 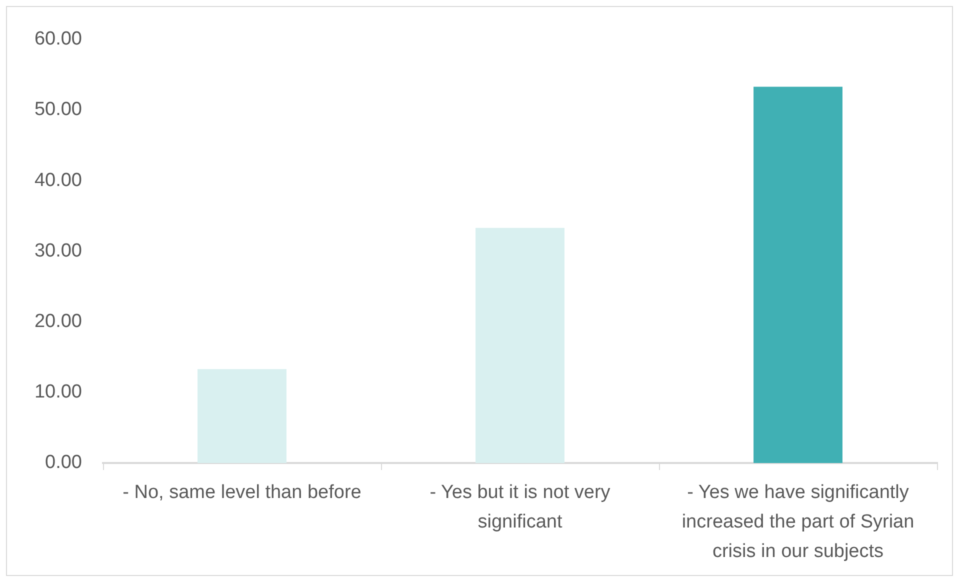 I want to click on y-tick-label: 50.00, so click(x=58, y=109).